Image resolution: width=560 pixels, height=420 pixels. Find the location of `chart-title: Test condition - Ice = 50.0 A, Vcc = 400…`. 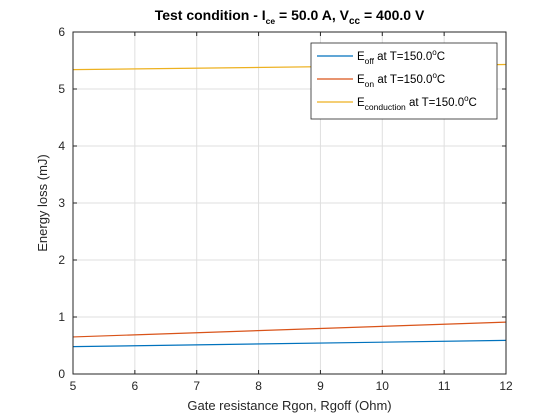

chart-title: Test condition - Ice = 50.0 A, Vcc = 400… is located at coordinates (290, 17).